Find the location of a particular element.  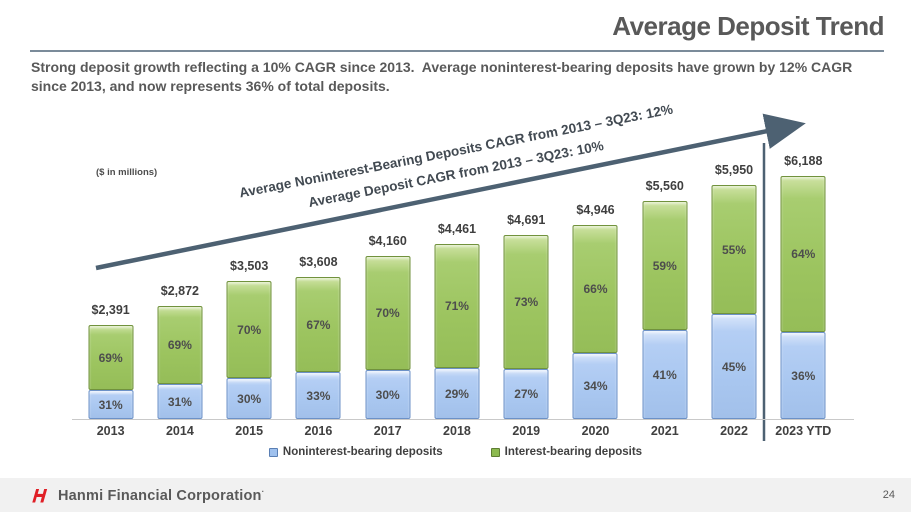

interest-bearing-segment: 64% is located at coordinates (803, 254).